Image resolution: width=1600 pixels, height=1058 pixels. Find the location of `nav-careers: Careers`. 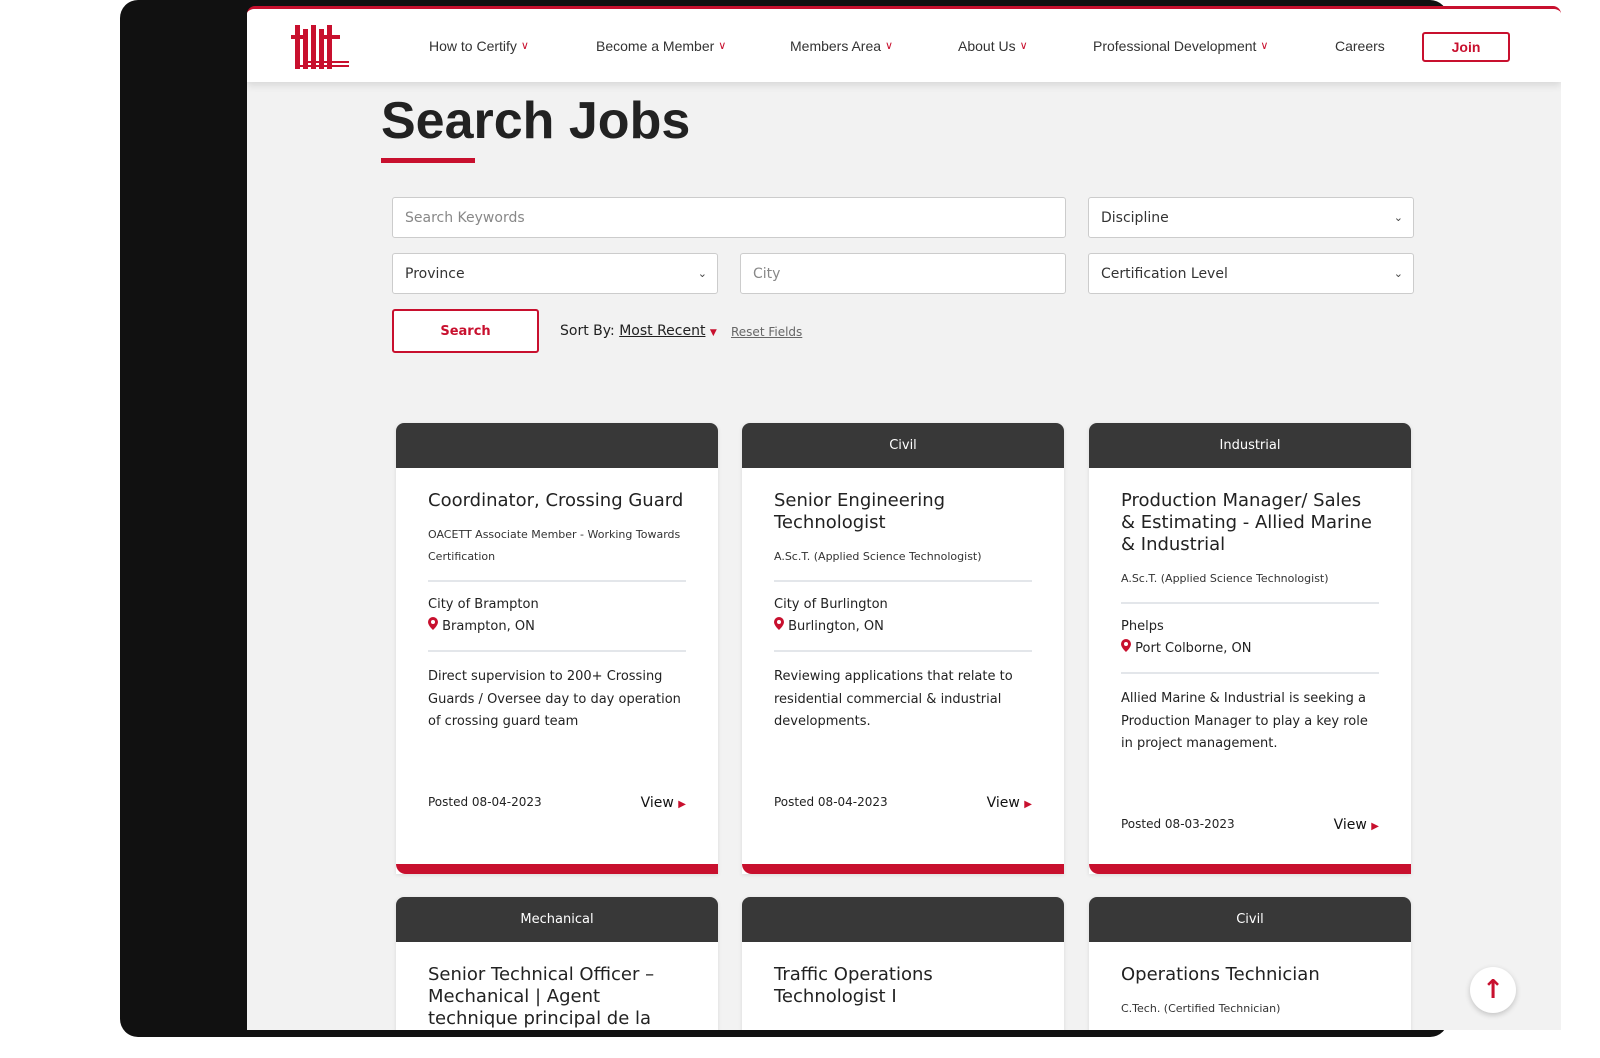

nav-careers: Careers is located at coordinates (1360, 45).